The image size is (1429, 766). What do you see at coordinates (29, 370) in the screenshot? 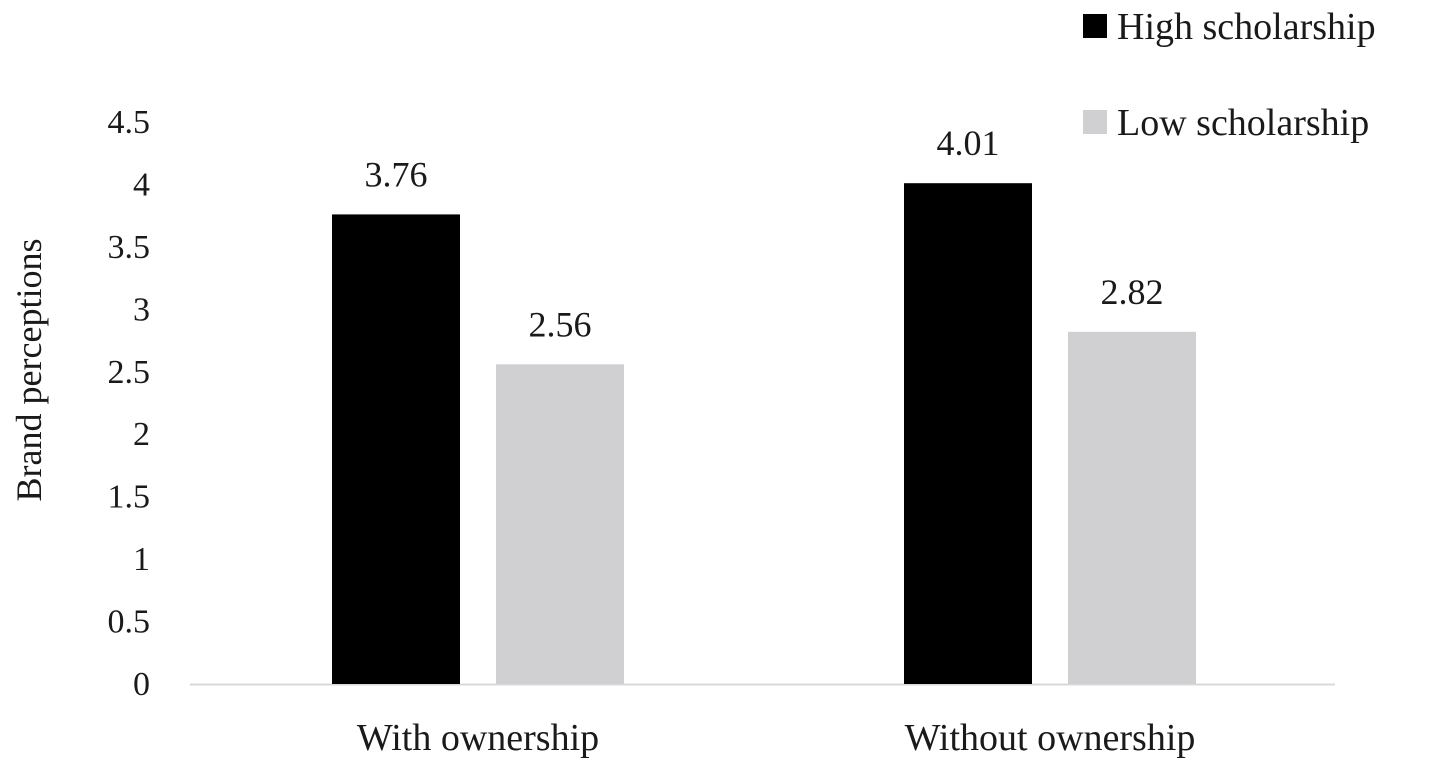
I see `y-axis-label: Brand perceptions` at bounding box center [29, 370].